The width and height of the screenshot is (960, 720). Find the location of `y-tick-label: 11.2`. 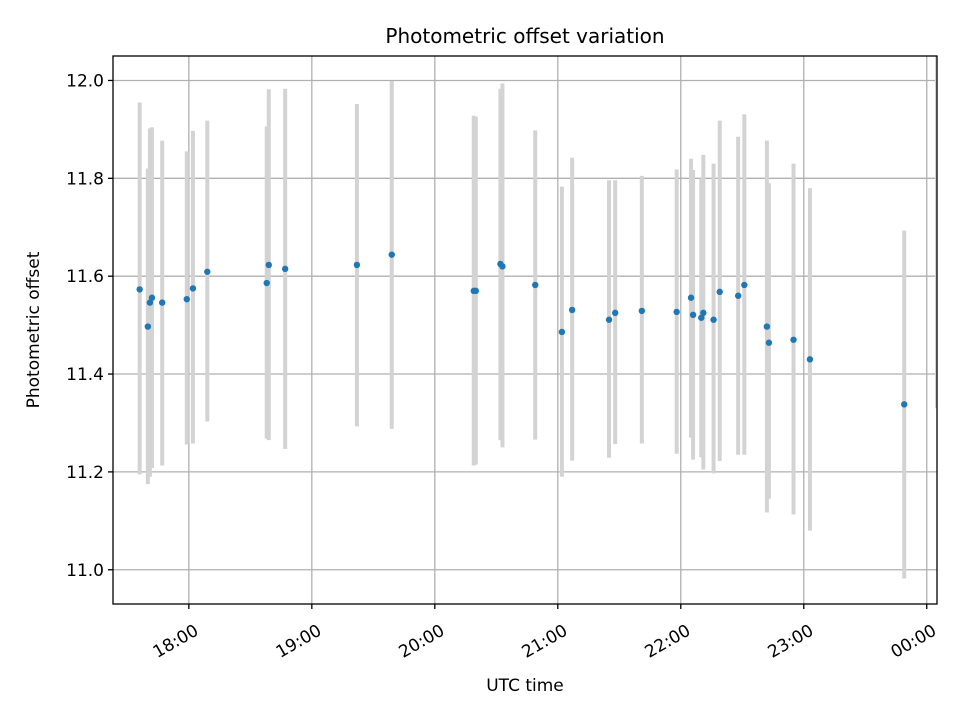

y-tick-label: 11.2 is located at coordinates (85, 473).